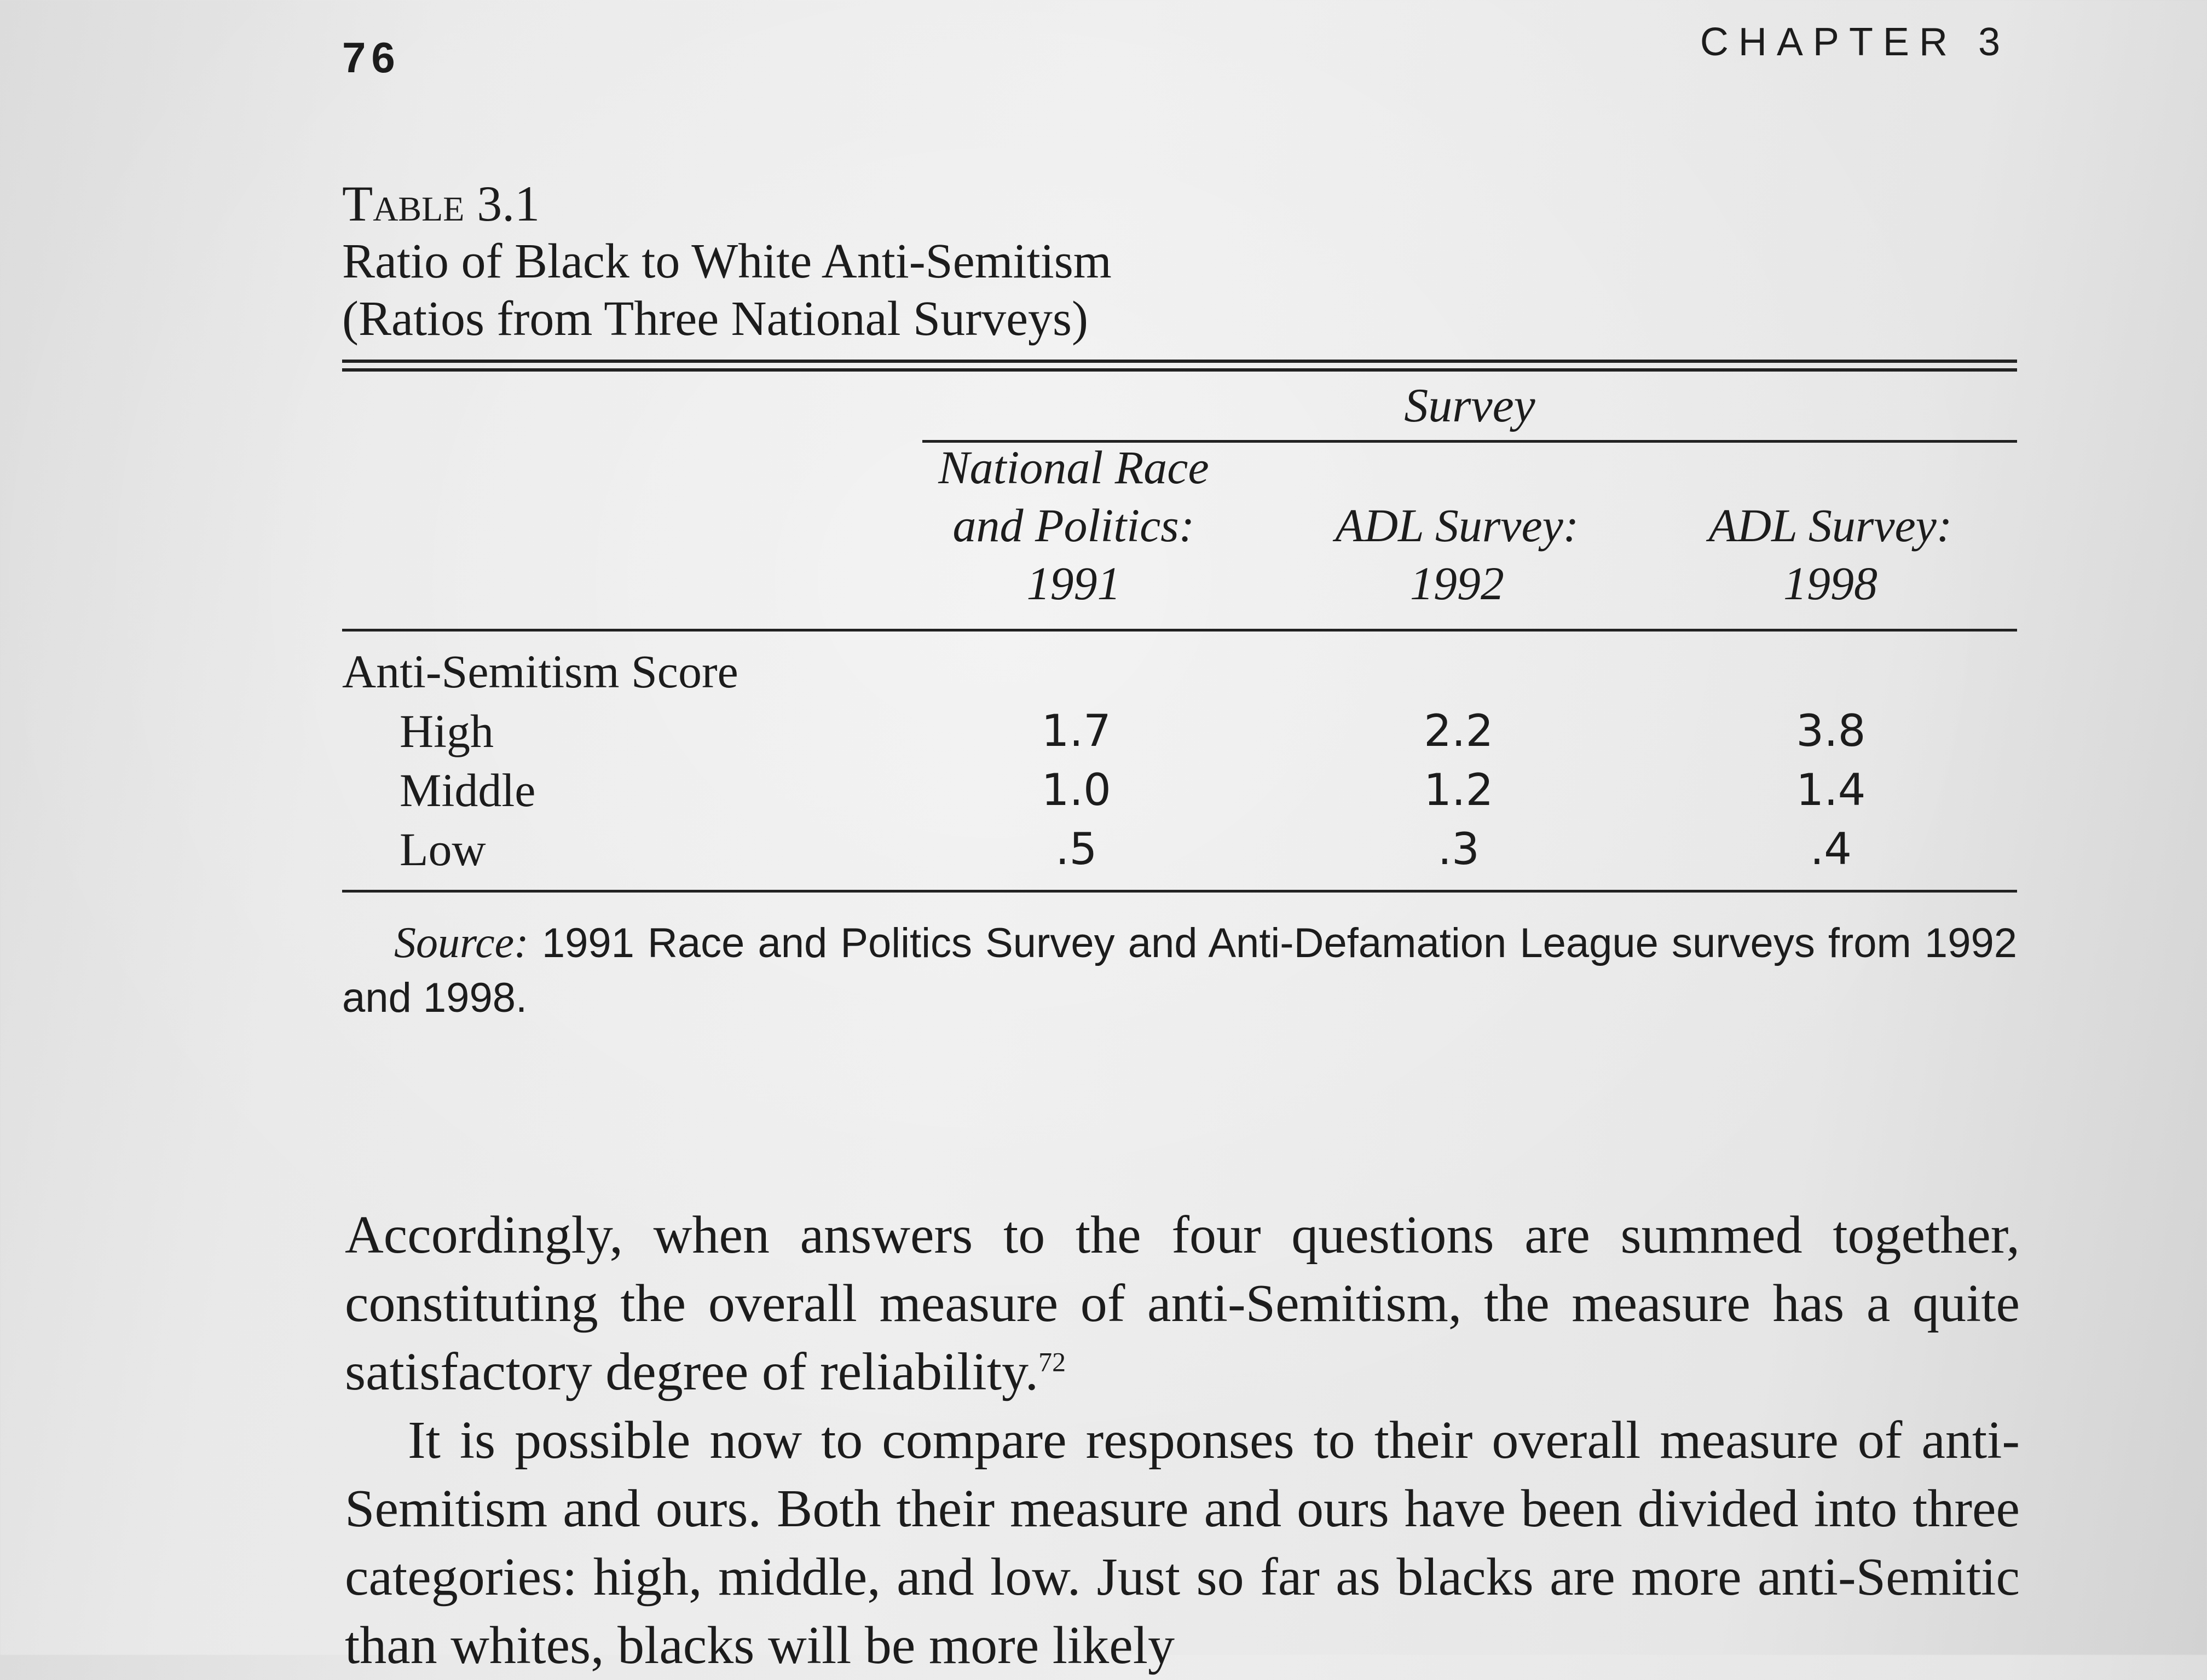 This screenshot has height=1680, width=2207. I want to click on header-bottom-rule, so click(1179, 630).